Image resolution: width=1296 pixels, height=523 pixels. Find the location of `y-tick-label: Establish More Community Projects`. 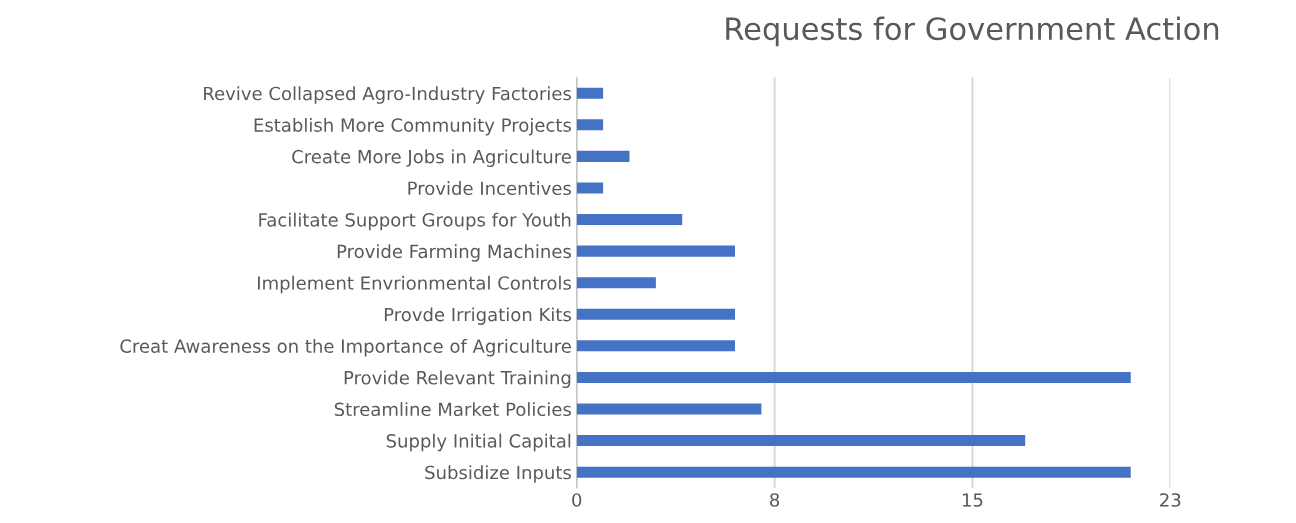

y-tick-label: Establish More Community Projects is located at coordinates (412, 126).